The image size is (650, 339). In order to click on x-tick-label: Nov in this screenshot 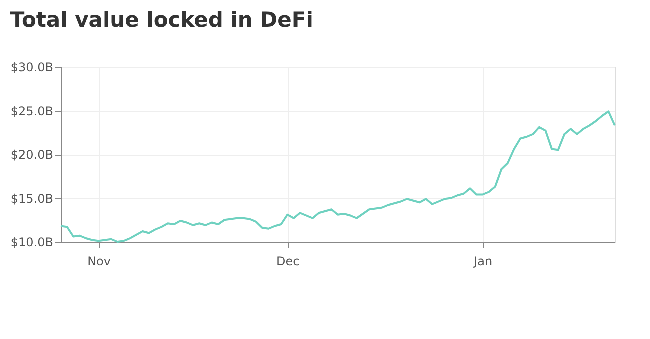, I will do `click(99, 261)`.